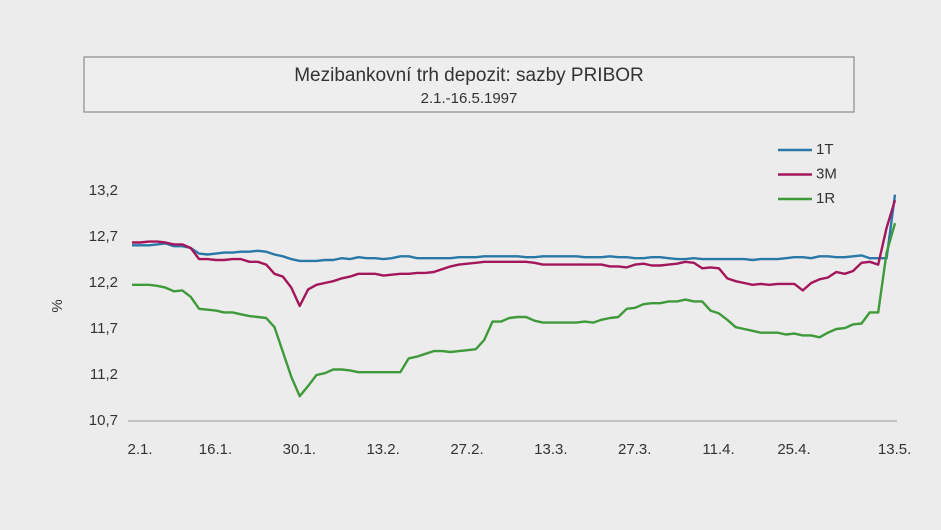  What do you see at coordinates (550, 449) in the screenshot?
I see `x-tick-label: 13.3.` at bounding box center [550, 449].